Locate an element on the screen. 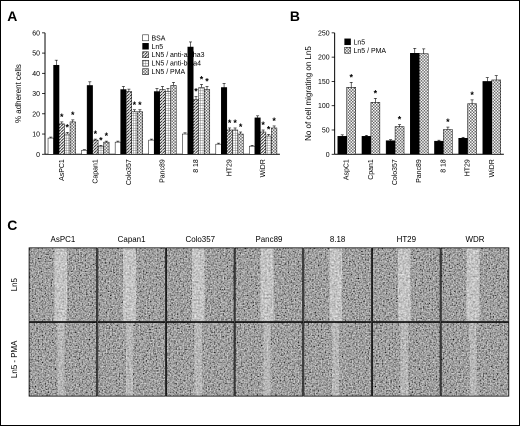 The width and height of the screenshot is (520, 426). legend-label: Ln5 is located at coordinates (360, 42).